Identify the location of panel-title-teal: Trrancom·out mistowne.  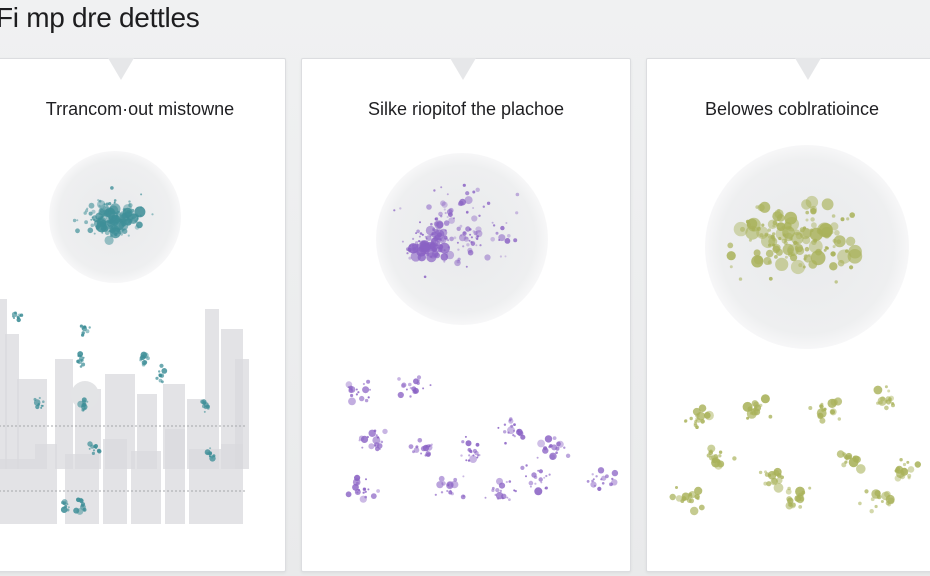
(140, 109).